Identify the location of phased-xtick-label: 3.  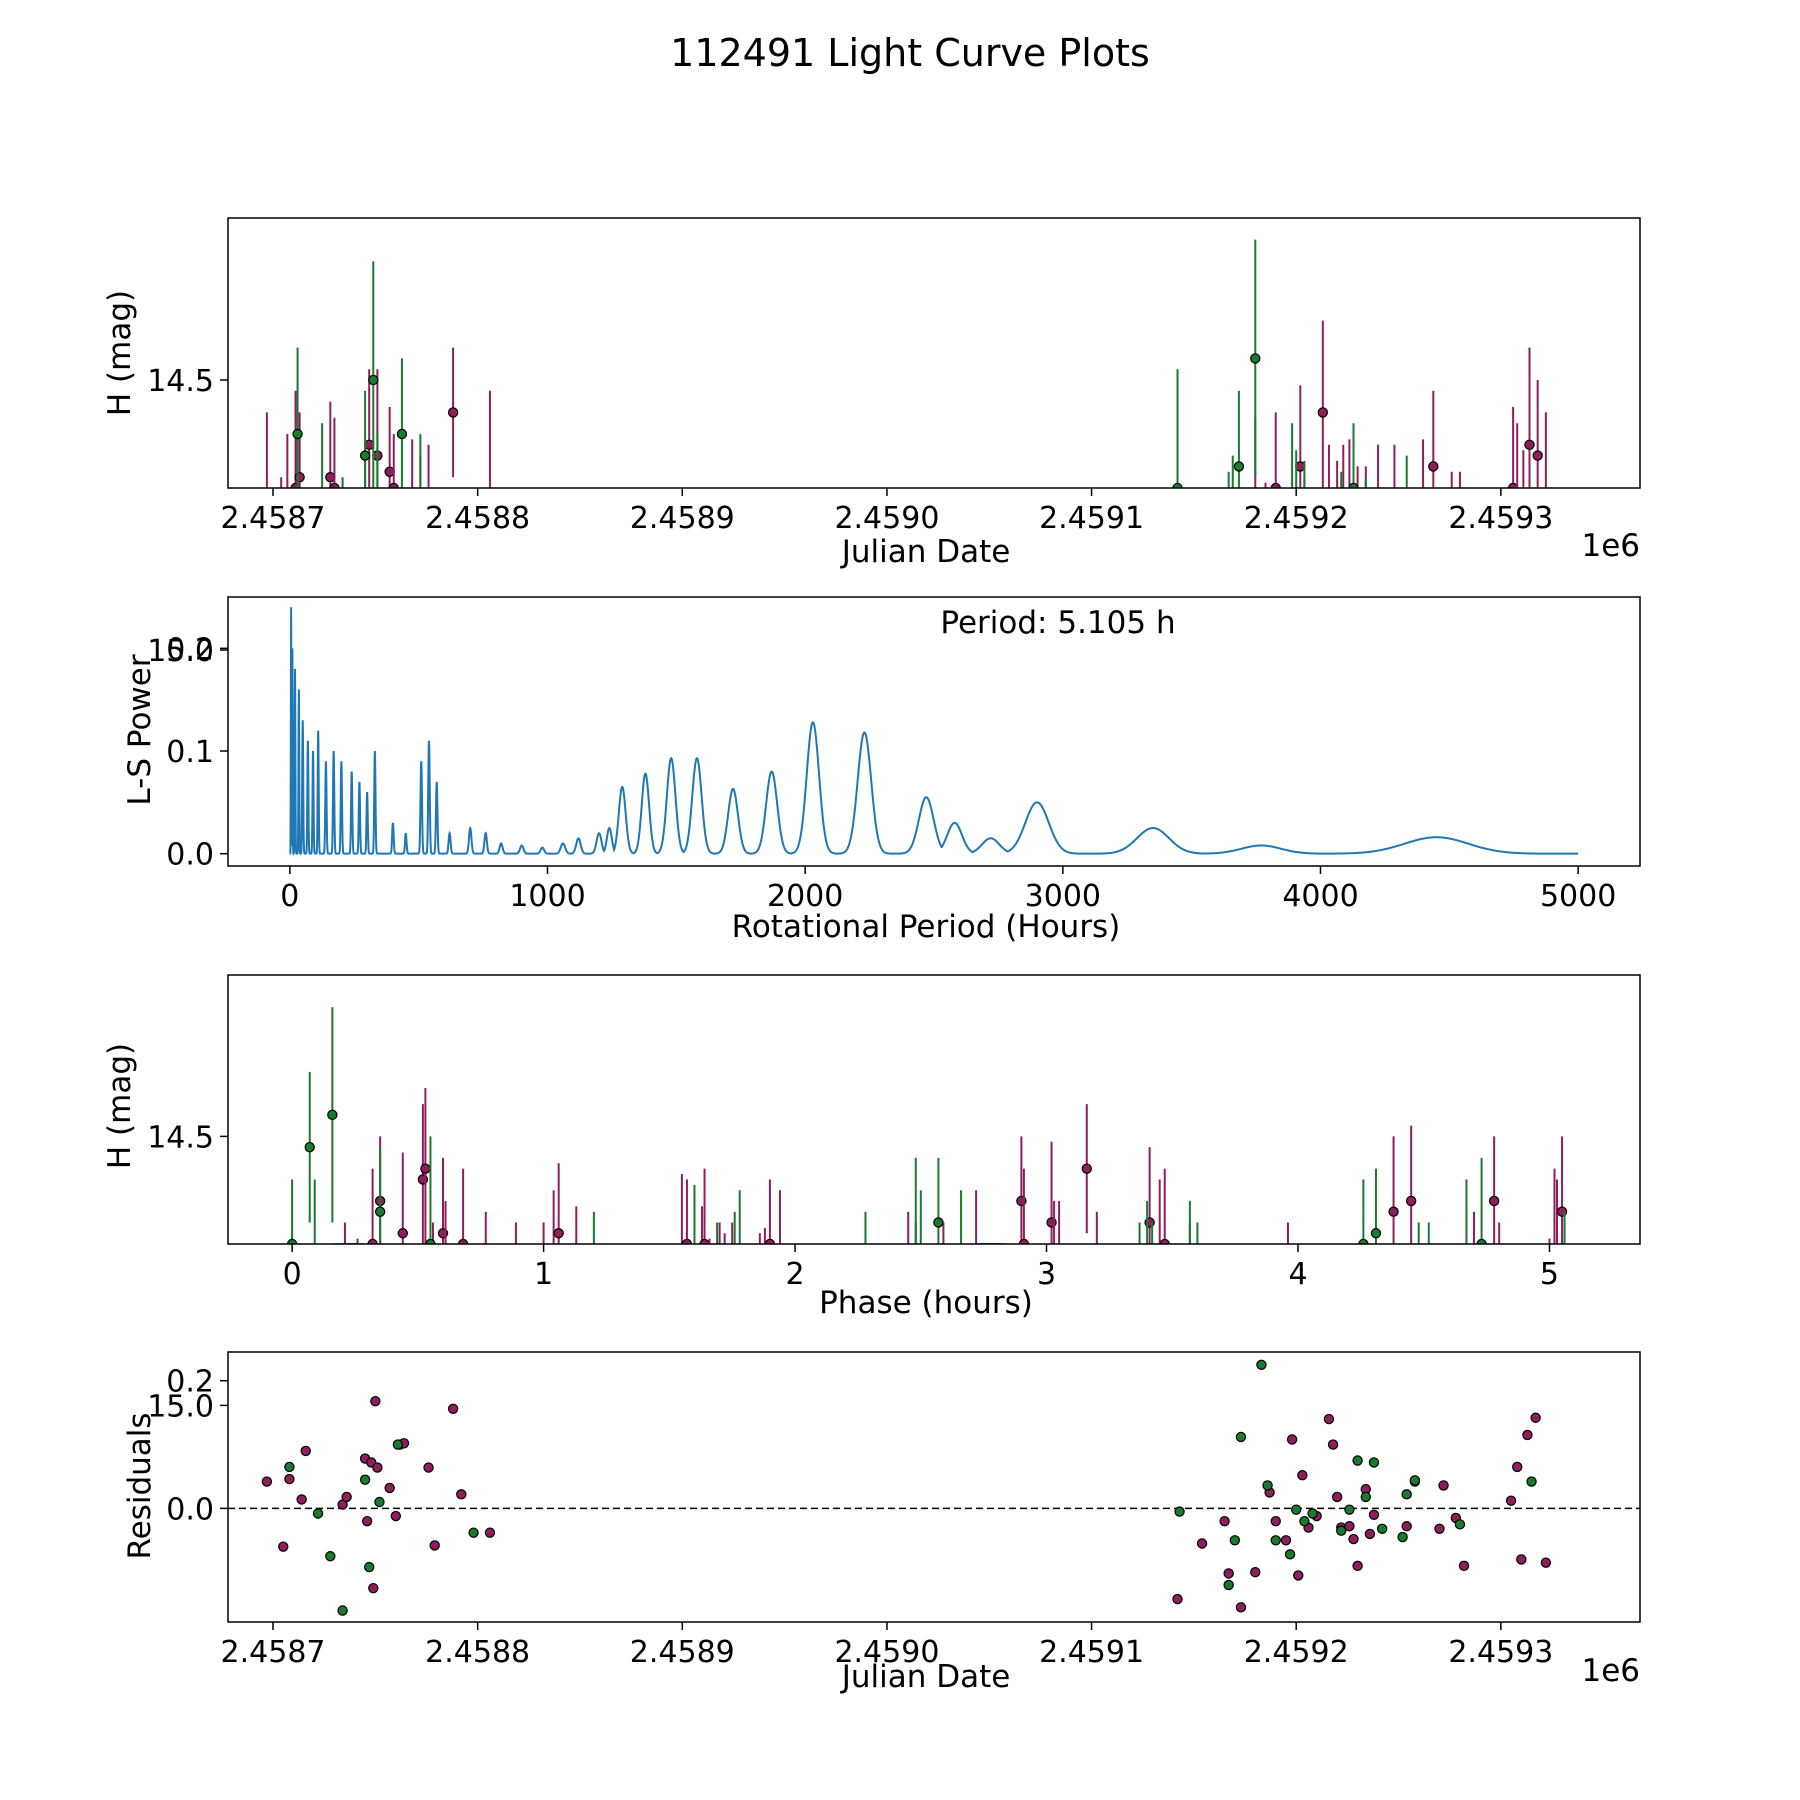
(1046, 1274).